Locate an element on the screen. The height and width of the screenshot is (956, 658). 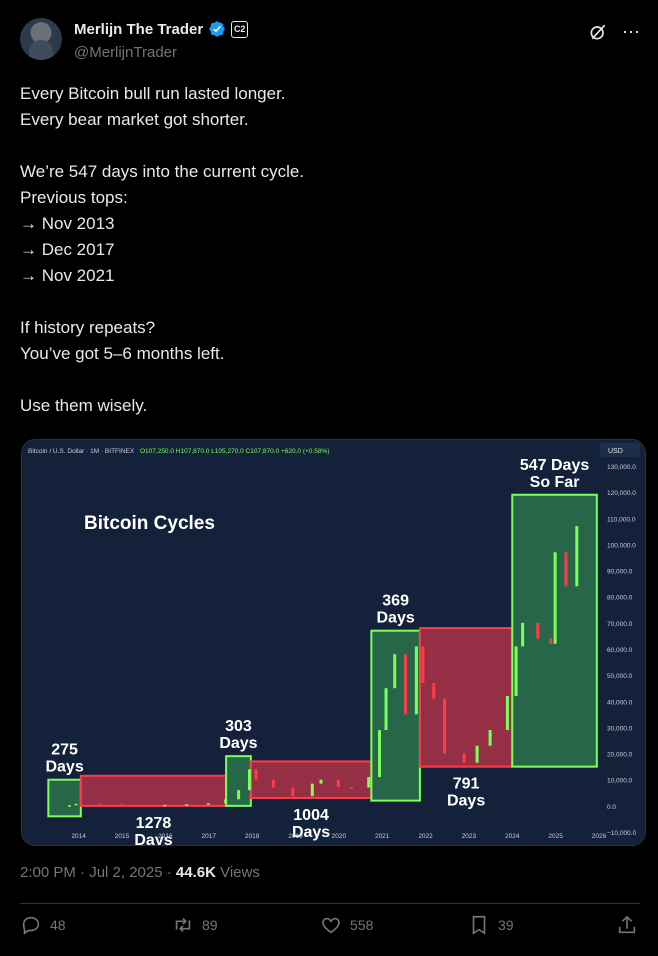
views-label: Views is located at coordinates (237, 872).